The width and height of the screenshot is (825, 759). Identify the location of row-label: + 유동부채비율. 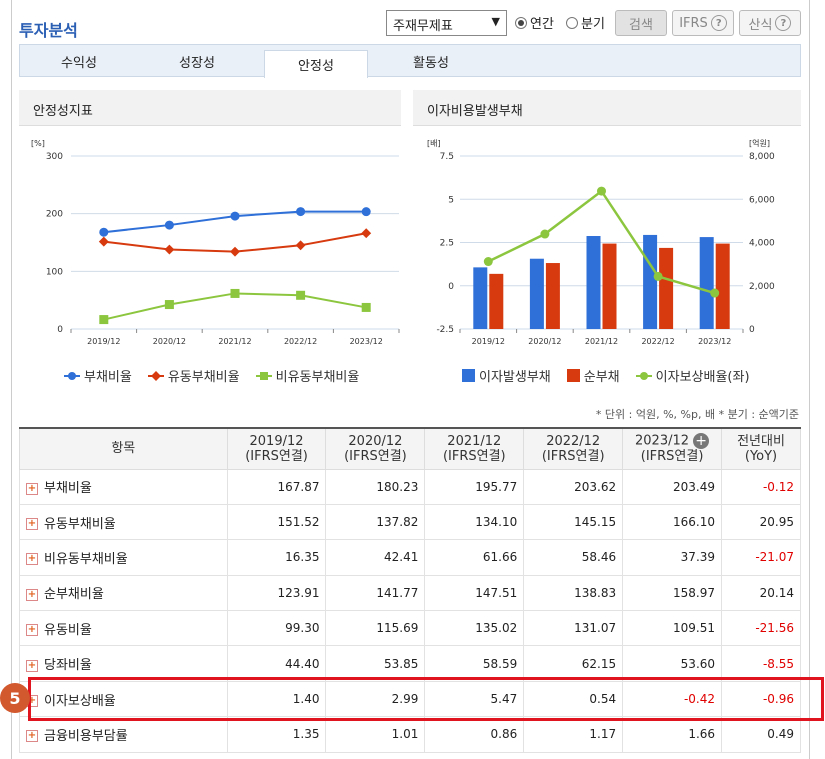
(123, 522).